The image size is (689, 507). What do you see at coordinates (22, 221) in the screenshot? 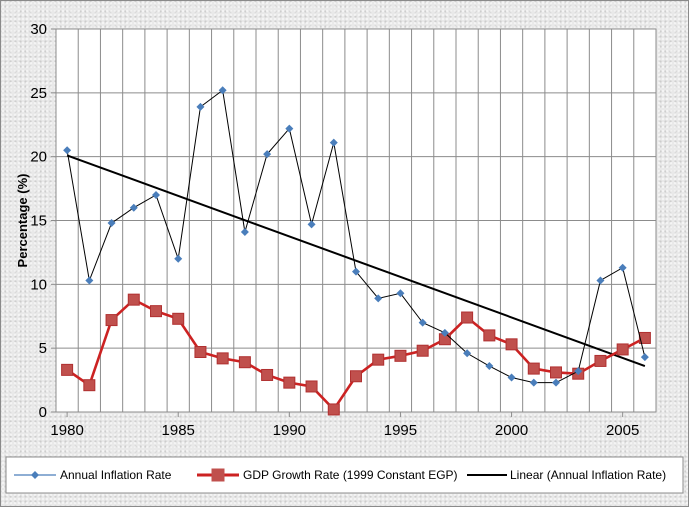
I see `y-axis-title: Percentage (%)` at bounding box center [22, 221].